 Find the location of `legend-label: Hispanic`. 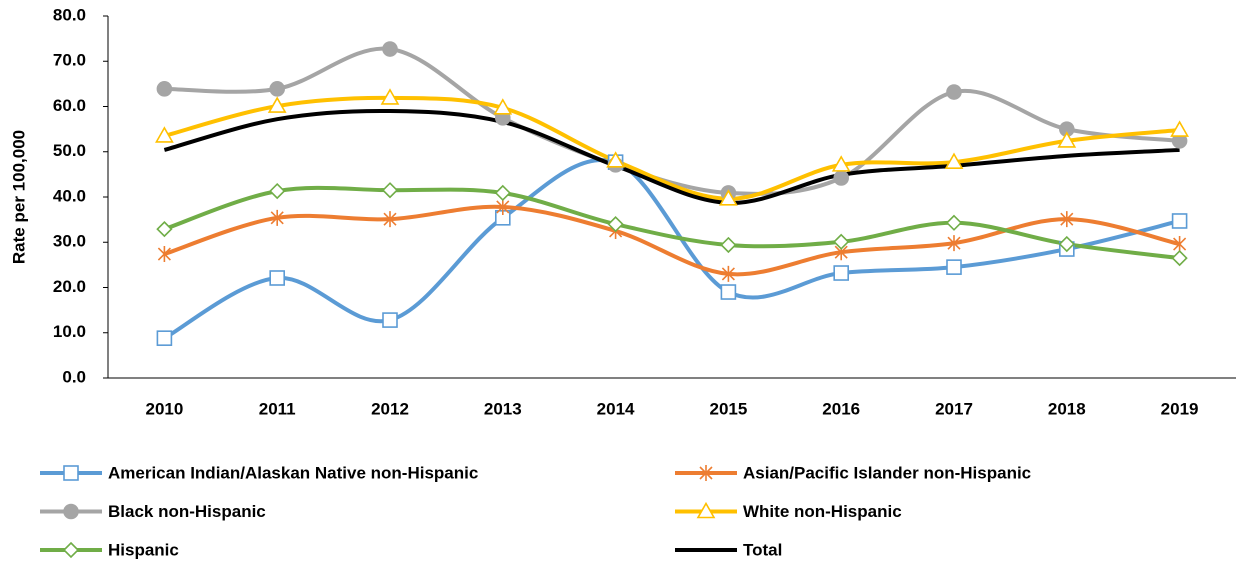

legend-label: Hispanic is located at coordinates (143, 549).